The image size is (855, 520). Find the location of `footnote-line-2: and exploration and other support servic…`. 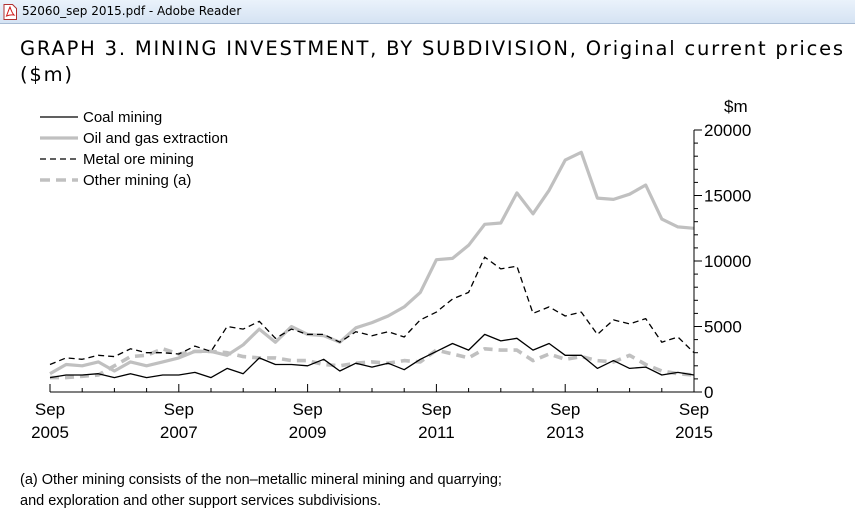

footnote-line-2: and exploration and other support servic… is located at coordinates (201, 501).